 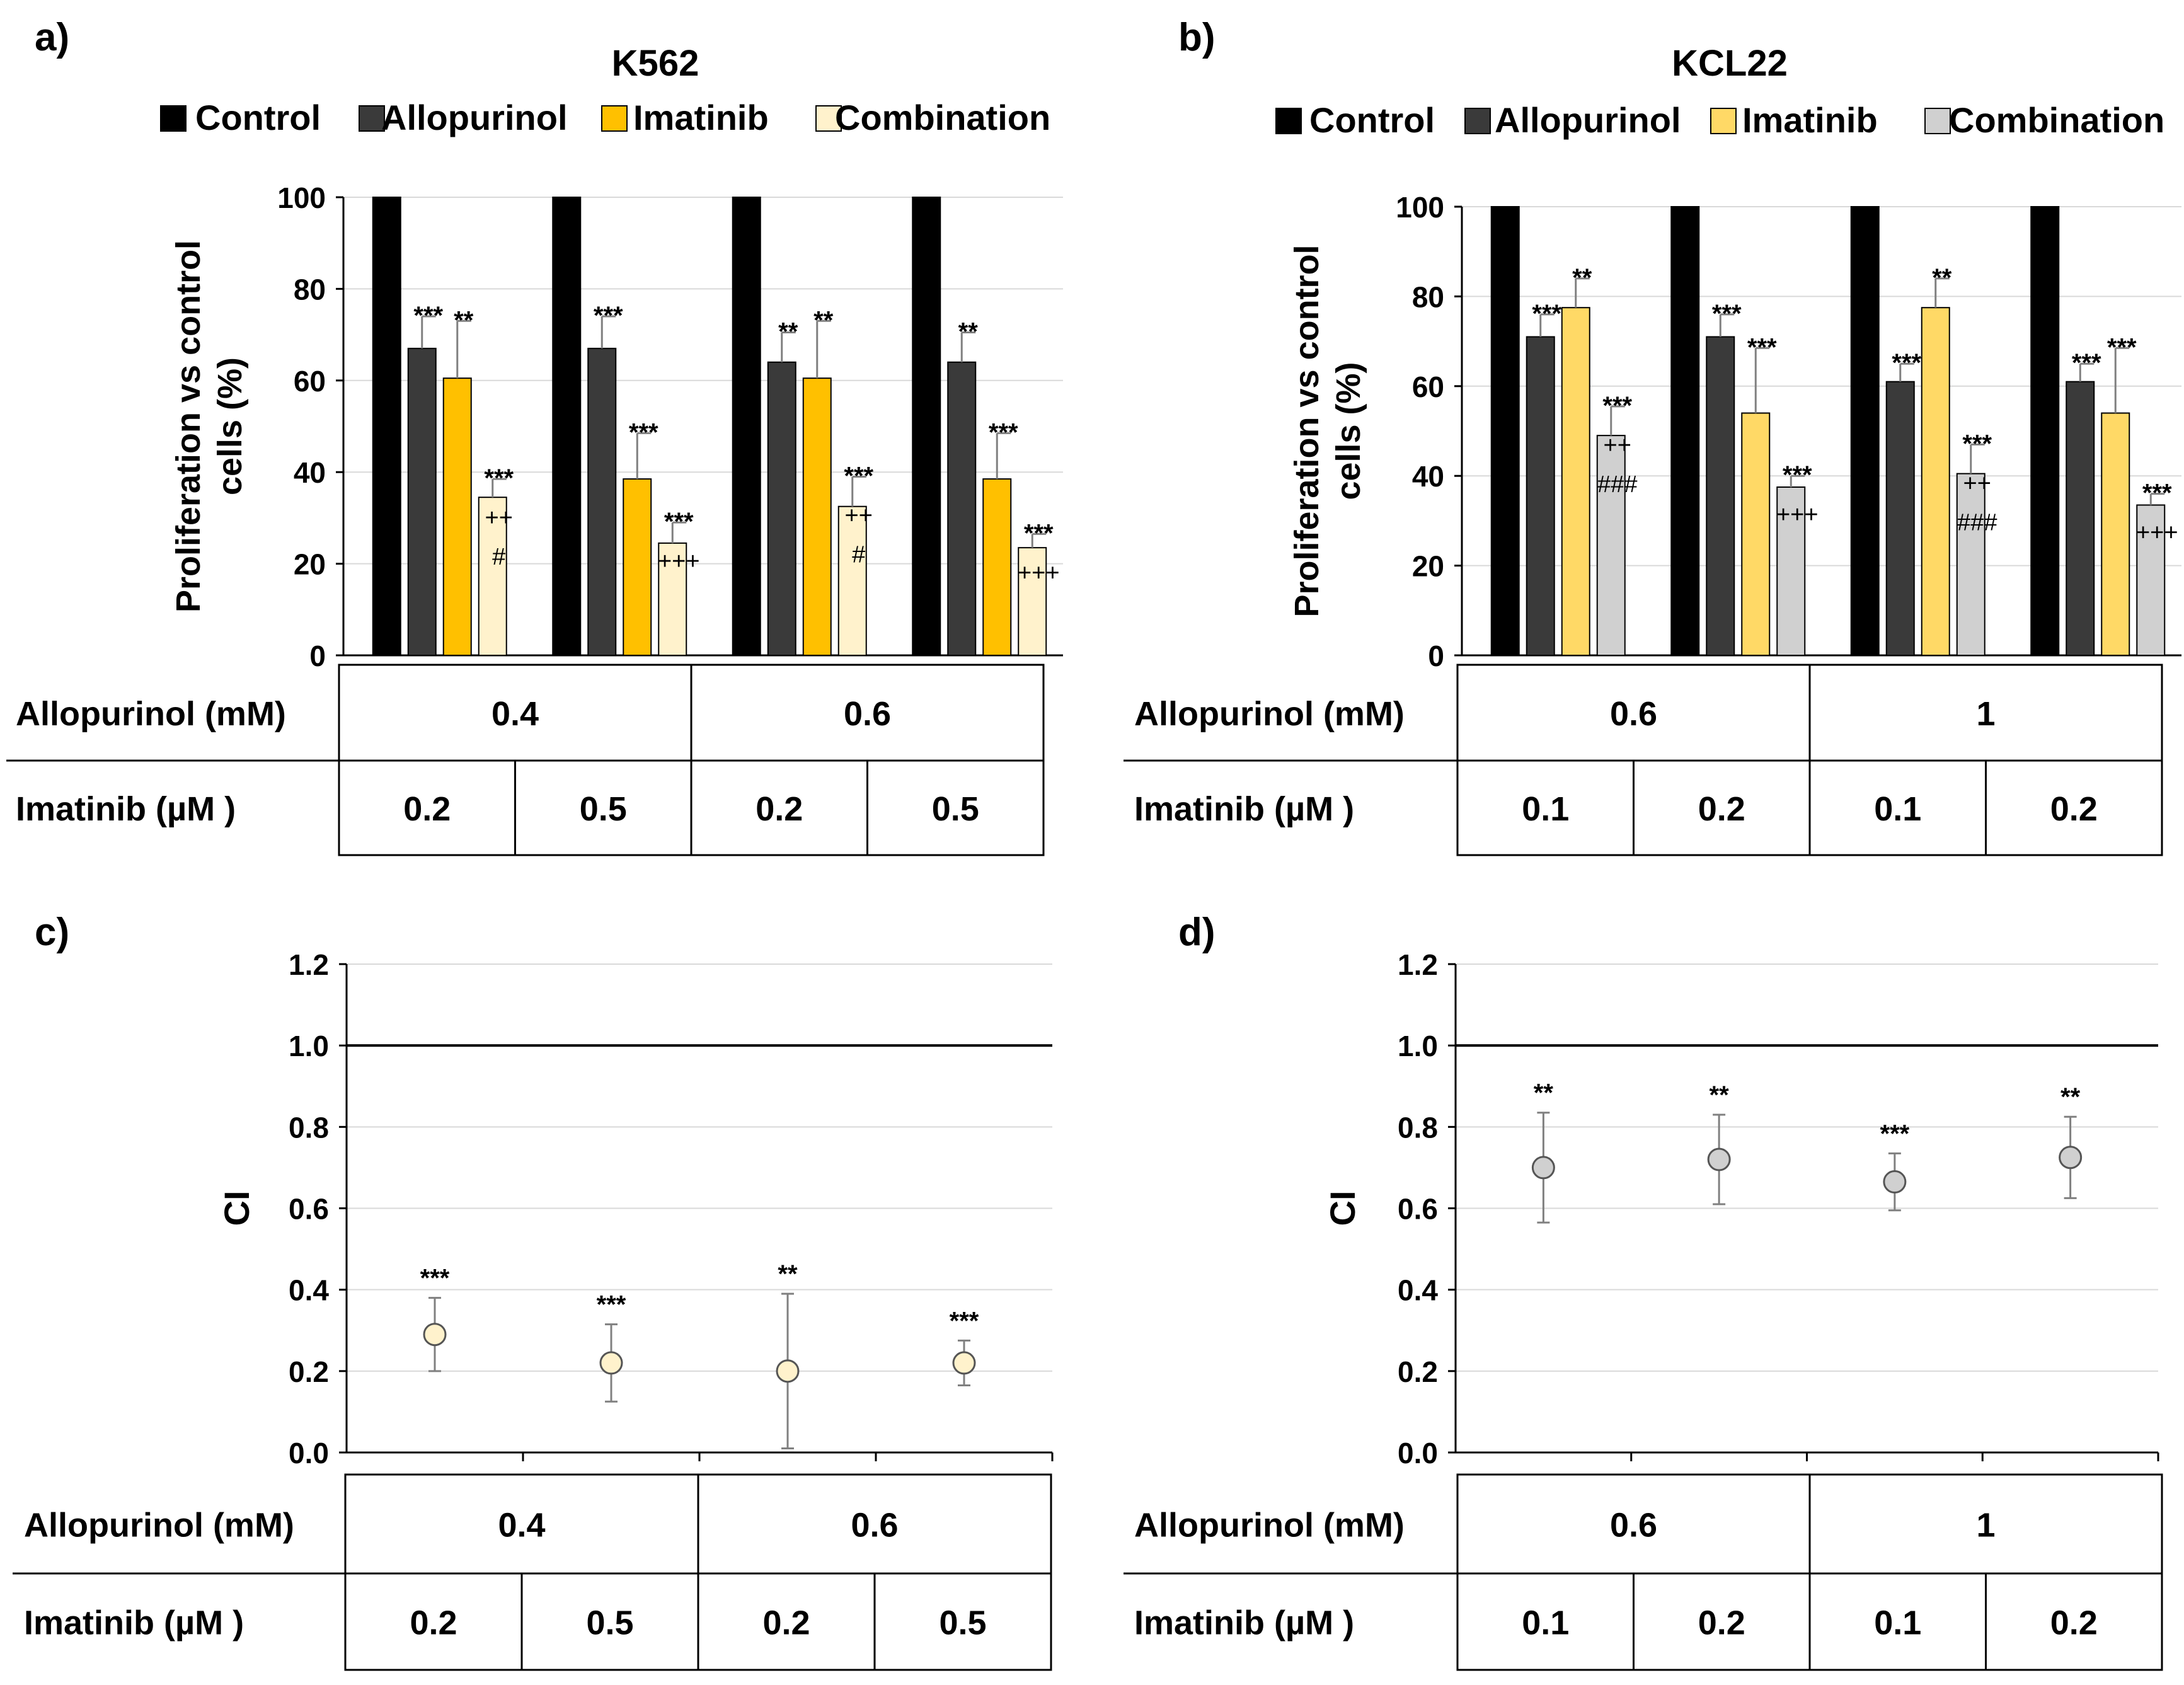 I want to click on y-tick-label: 0, so click(x=317, y=656).